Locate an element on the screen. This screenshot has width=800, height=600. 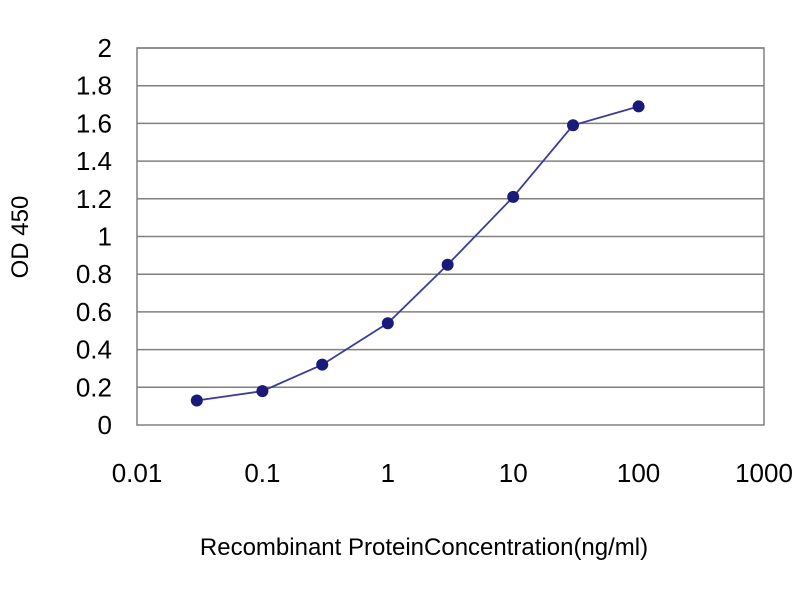
y-axis-title: OD 450 is located at coordinates (20, 237).